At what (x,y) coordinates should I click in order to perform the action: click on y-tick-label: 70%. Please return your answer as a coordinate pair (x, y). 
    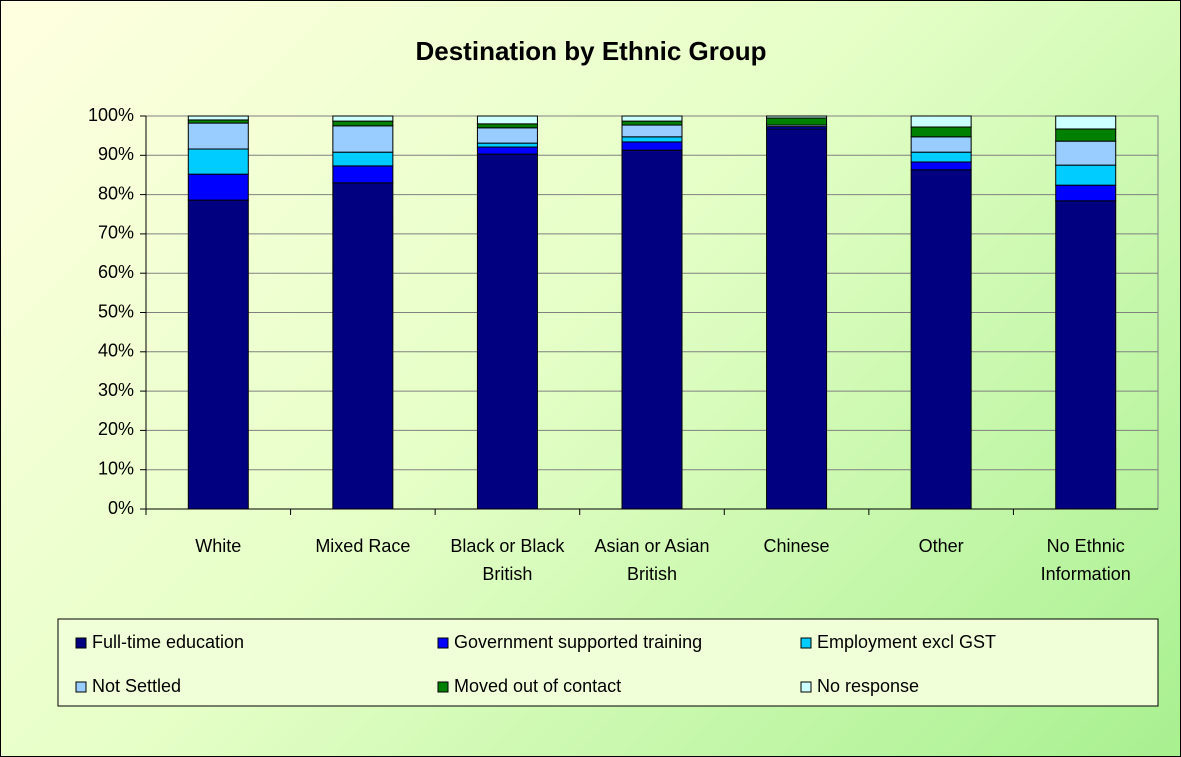
    Looking at the image, I should click on (116, 233).